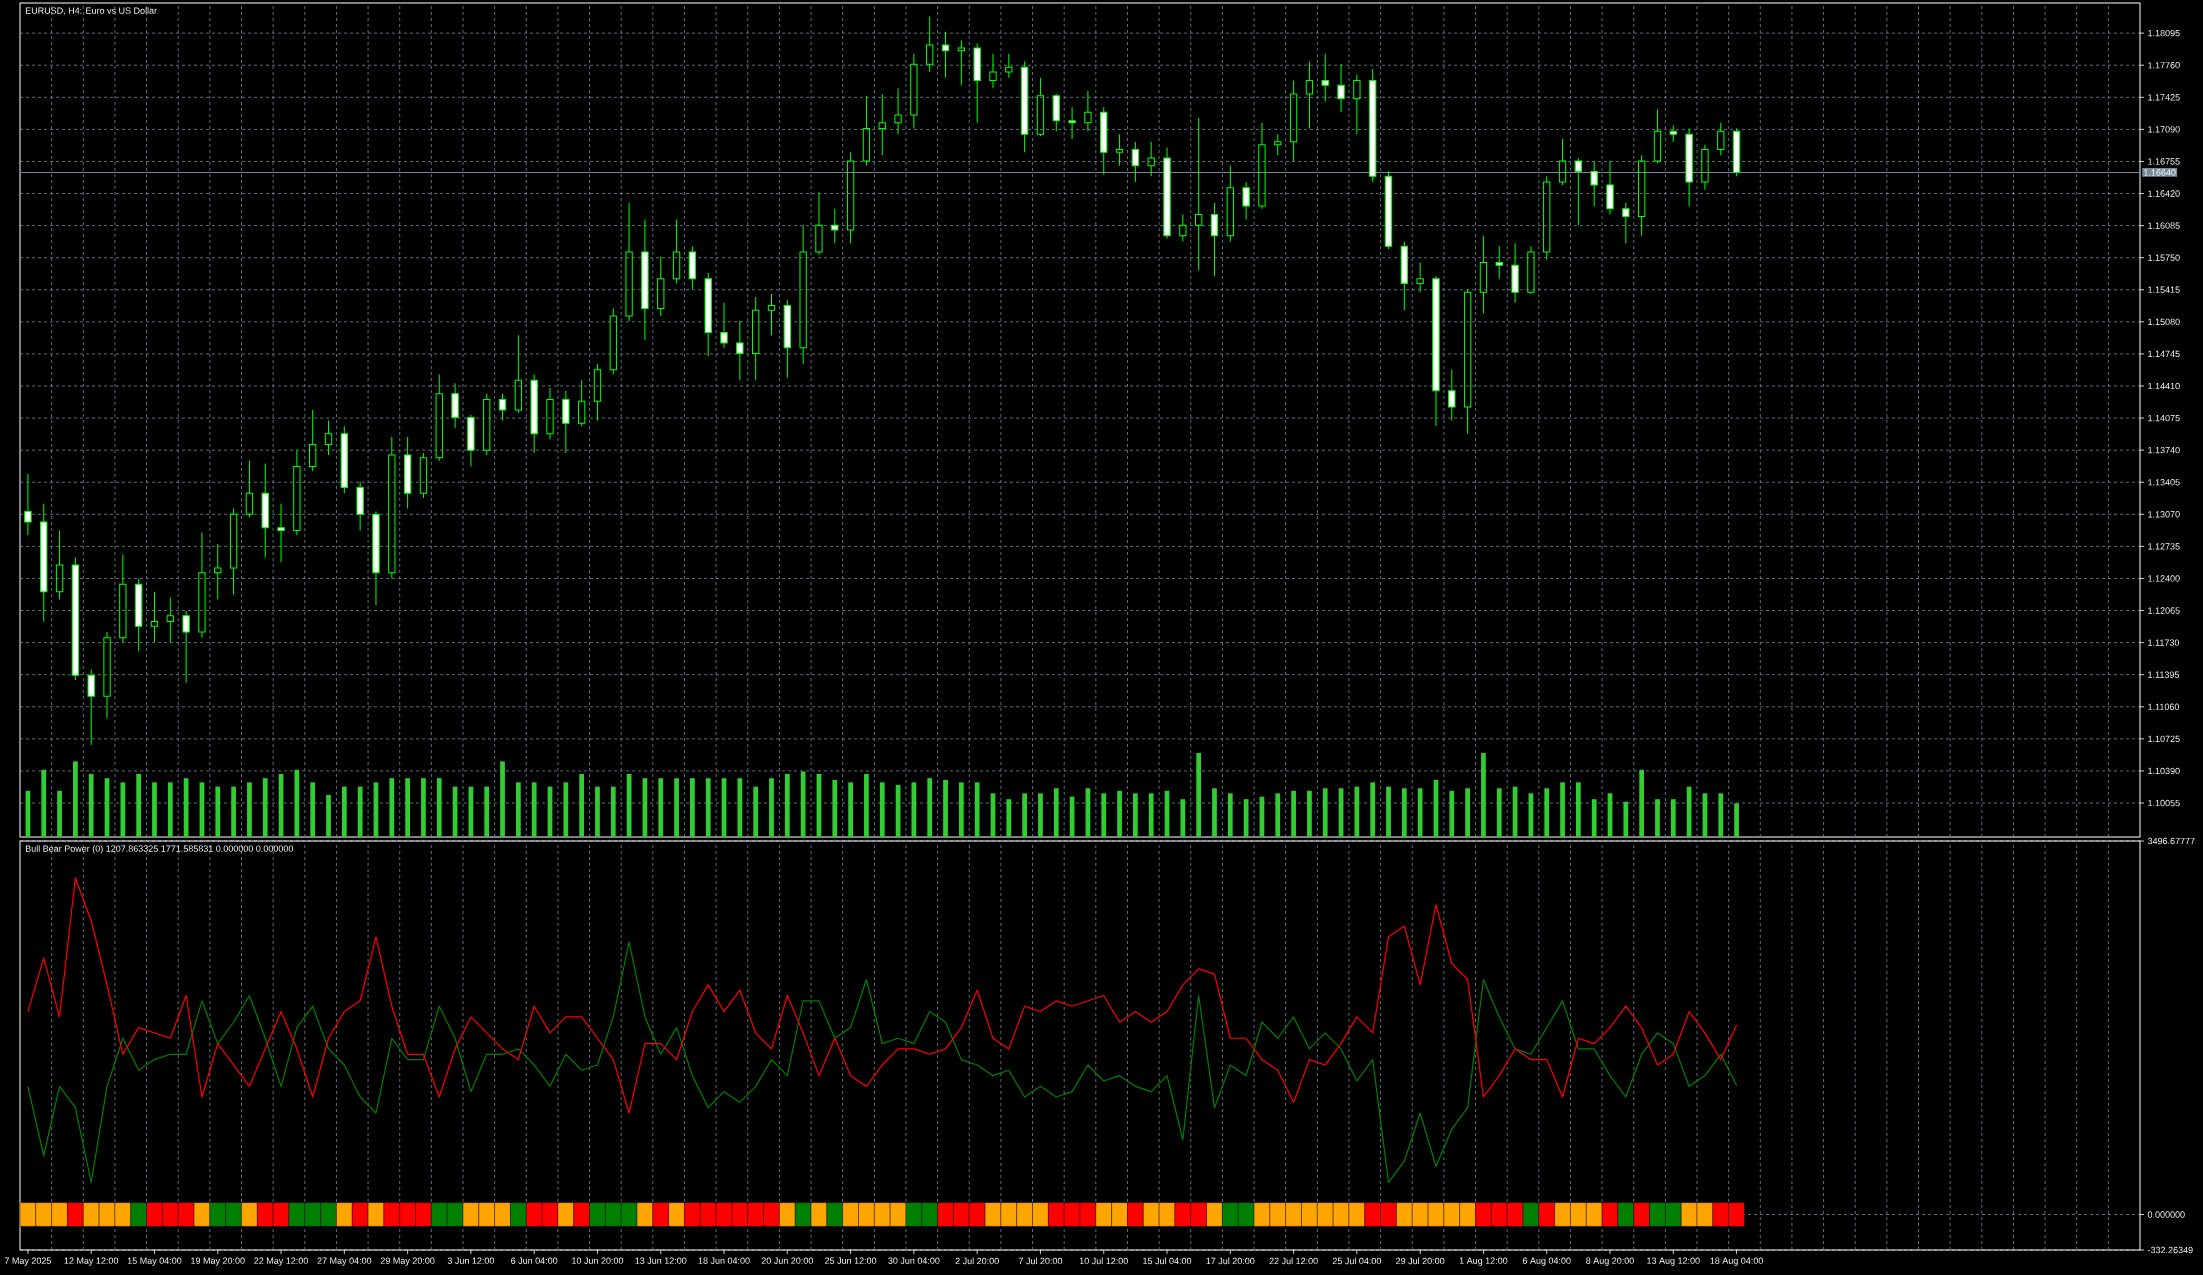 This screenshot has height=1275, width=2203. I want to click on y-tick-label: 1.15750, so click(2164, 257).